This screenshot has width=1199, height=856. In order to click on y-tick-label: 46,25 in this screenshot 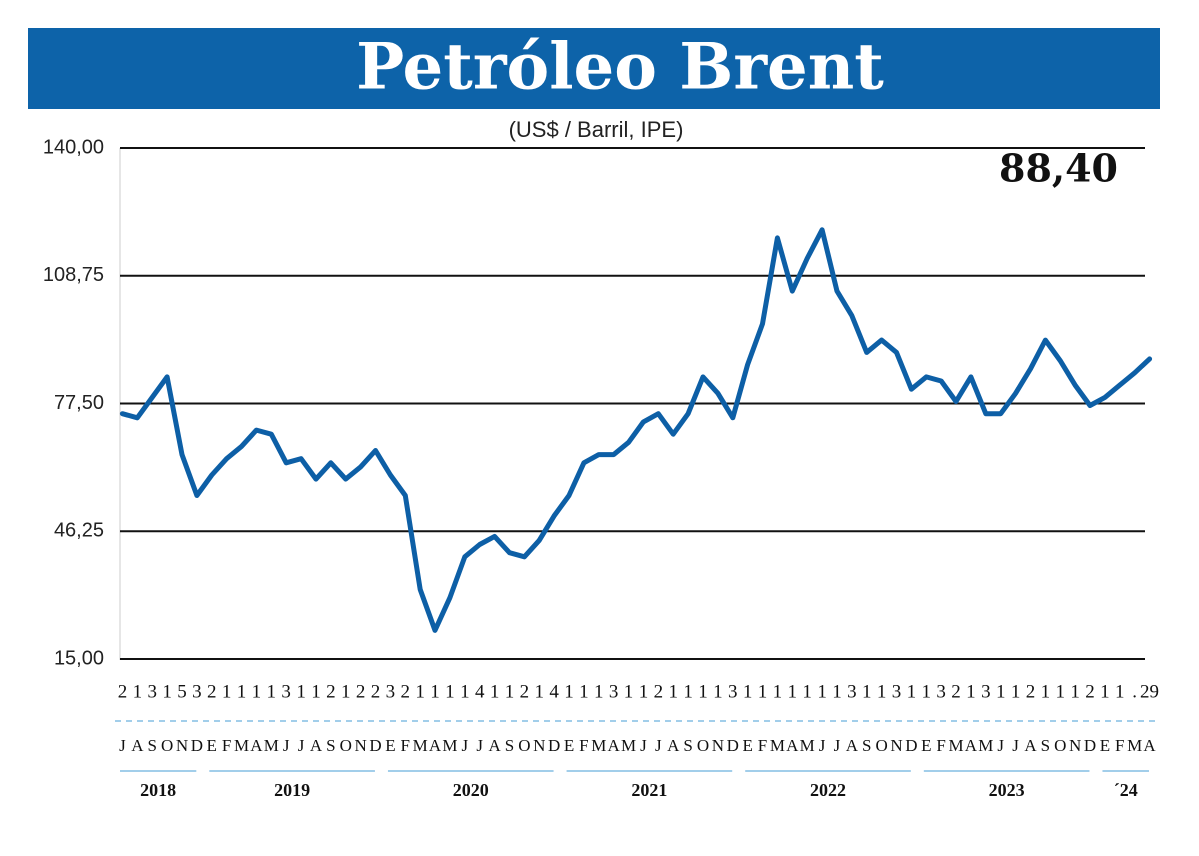, I will do `click(79, 531)`.